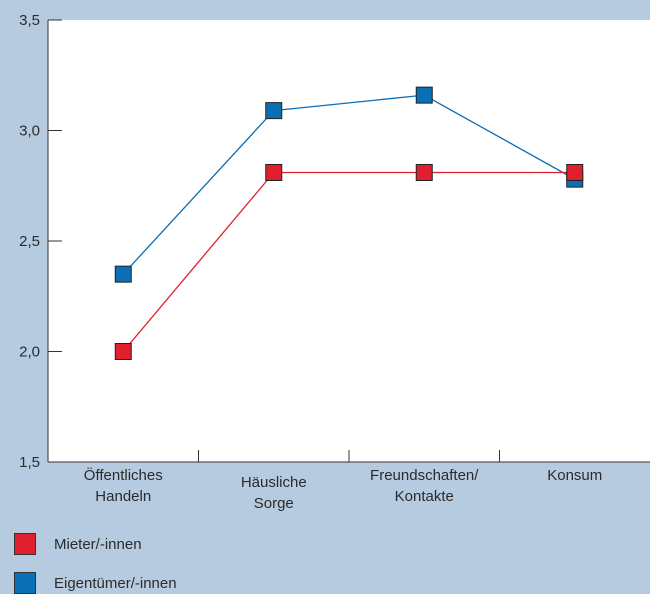  Describe the element at coordinates (424, 486) in the screenshot. I see `x-tick-label: Freundschaften/Kontakte` at that location.